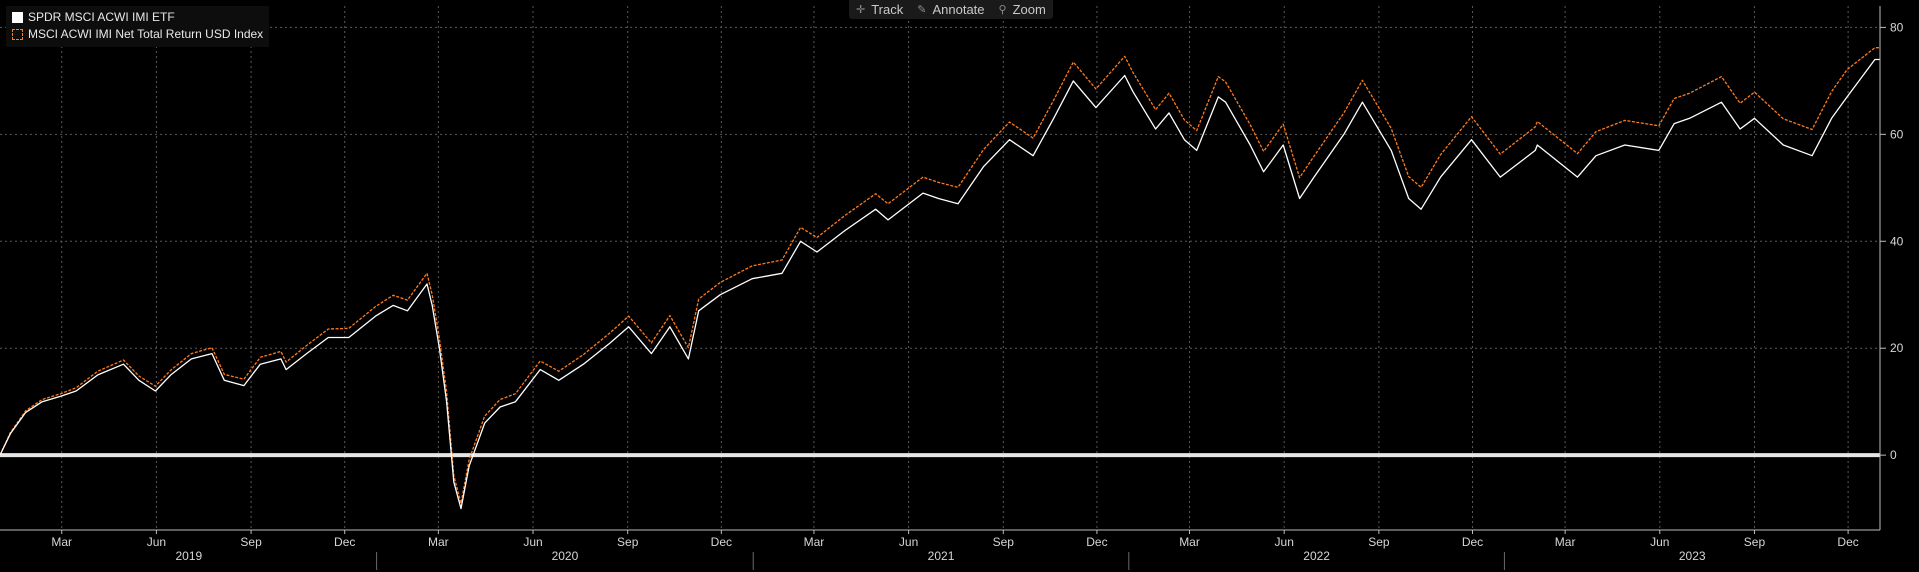  What do you see at coordinates (1893, 455) in the screenshot?
I see `y-tick-label: 0` at bounding box center [1893, 455].